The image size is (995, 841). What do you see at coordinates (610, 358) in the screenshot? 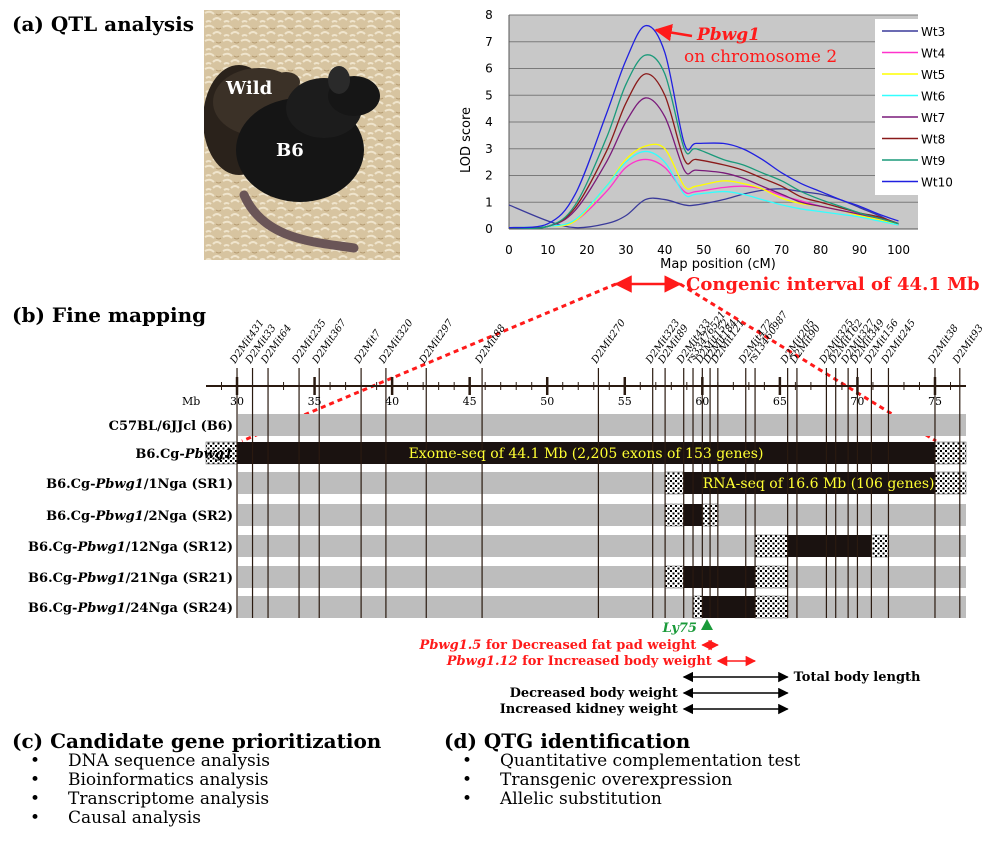
I see `congenic-interval: Congenic interval of 44.1 Mb` at bounding box center [610, 358].